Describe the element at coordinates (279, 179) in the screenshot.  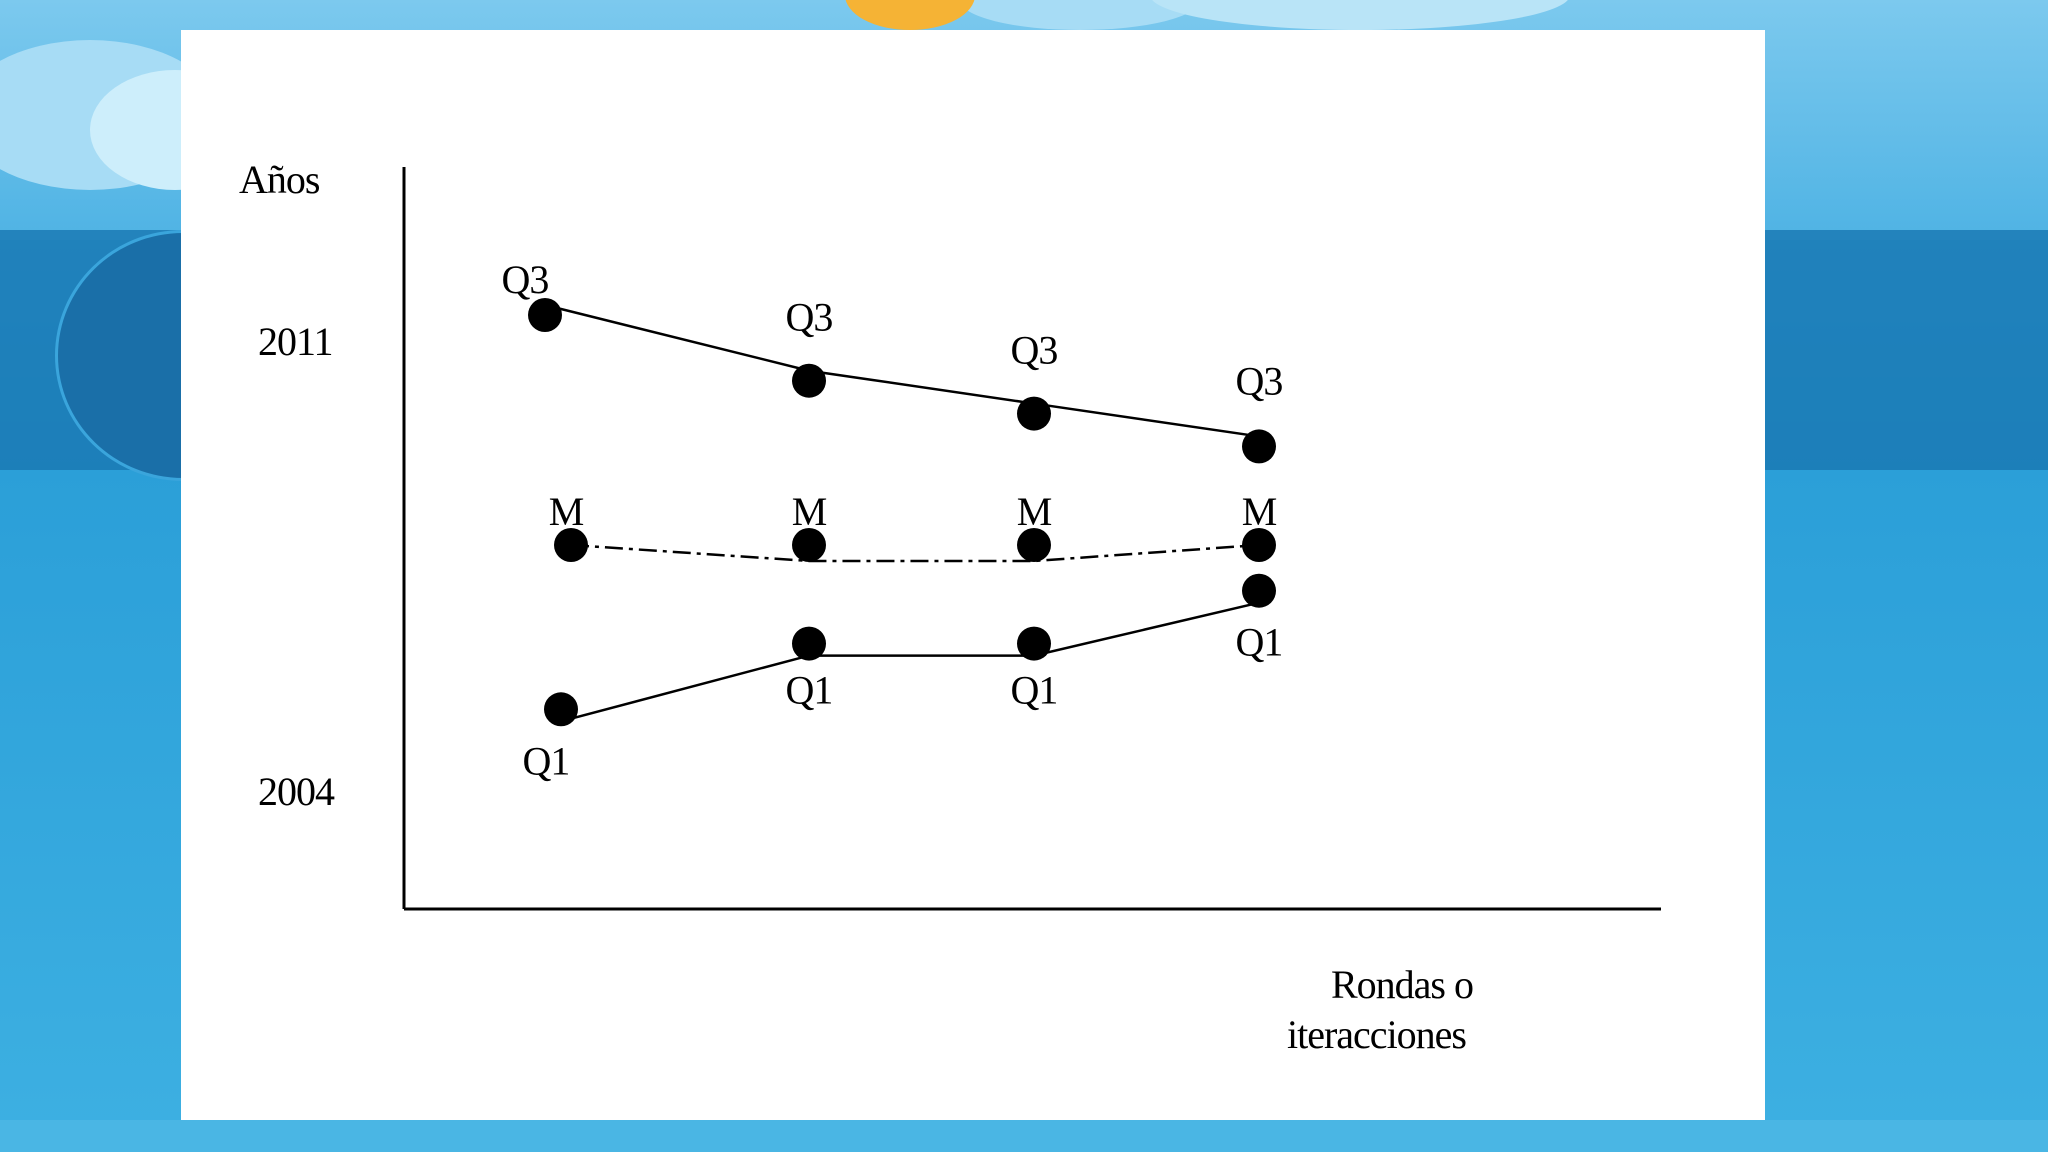
I see `y-axis-title: Años` at that location.